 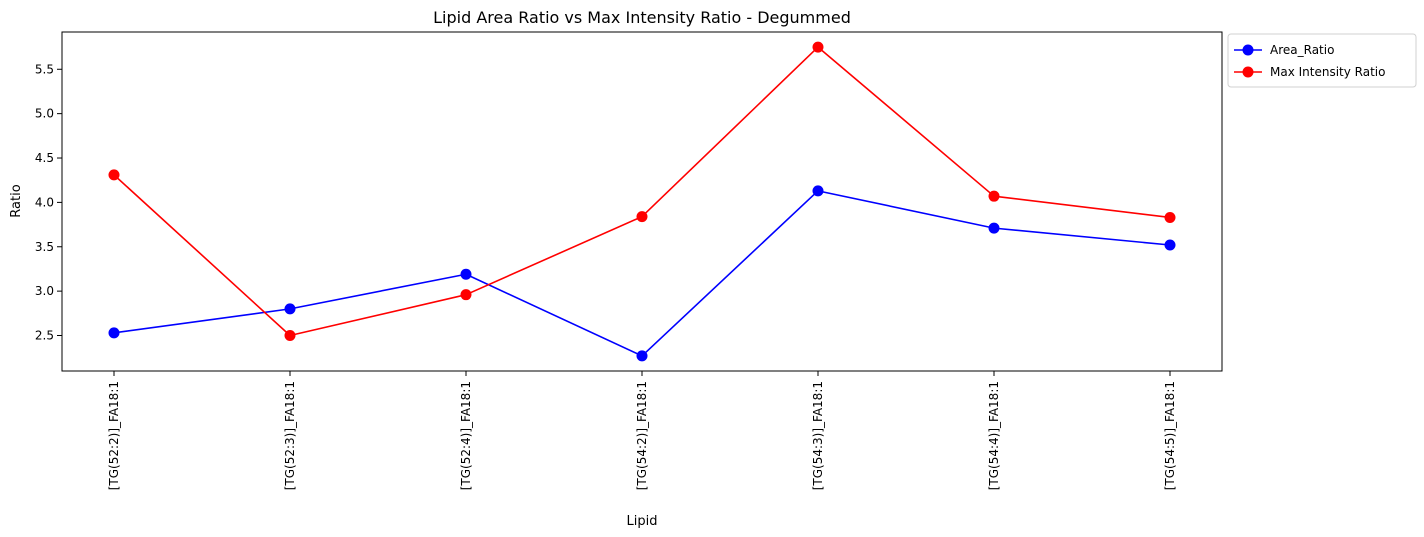 What do you see at coordinates (44, 114) in the screenshot?
I see `y-tick-label: 5.0` at bounding box center [44, 114].